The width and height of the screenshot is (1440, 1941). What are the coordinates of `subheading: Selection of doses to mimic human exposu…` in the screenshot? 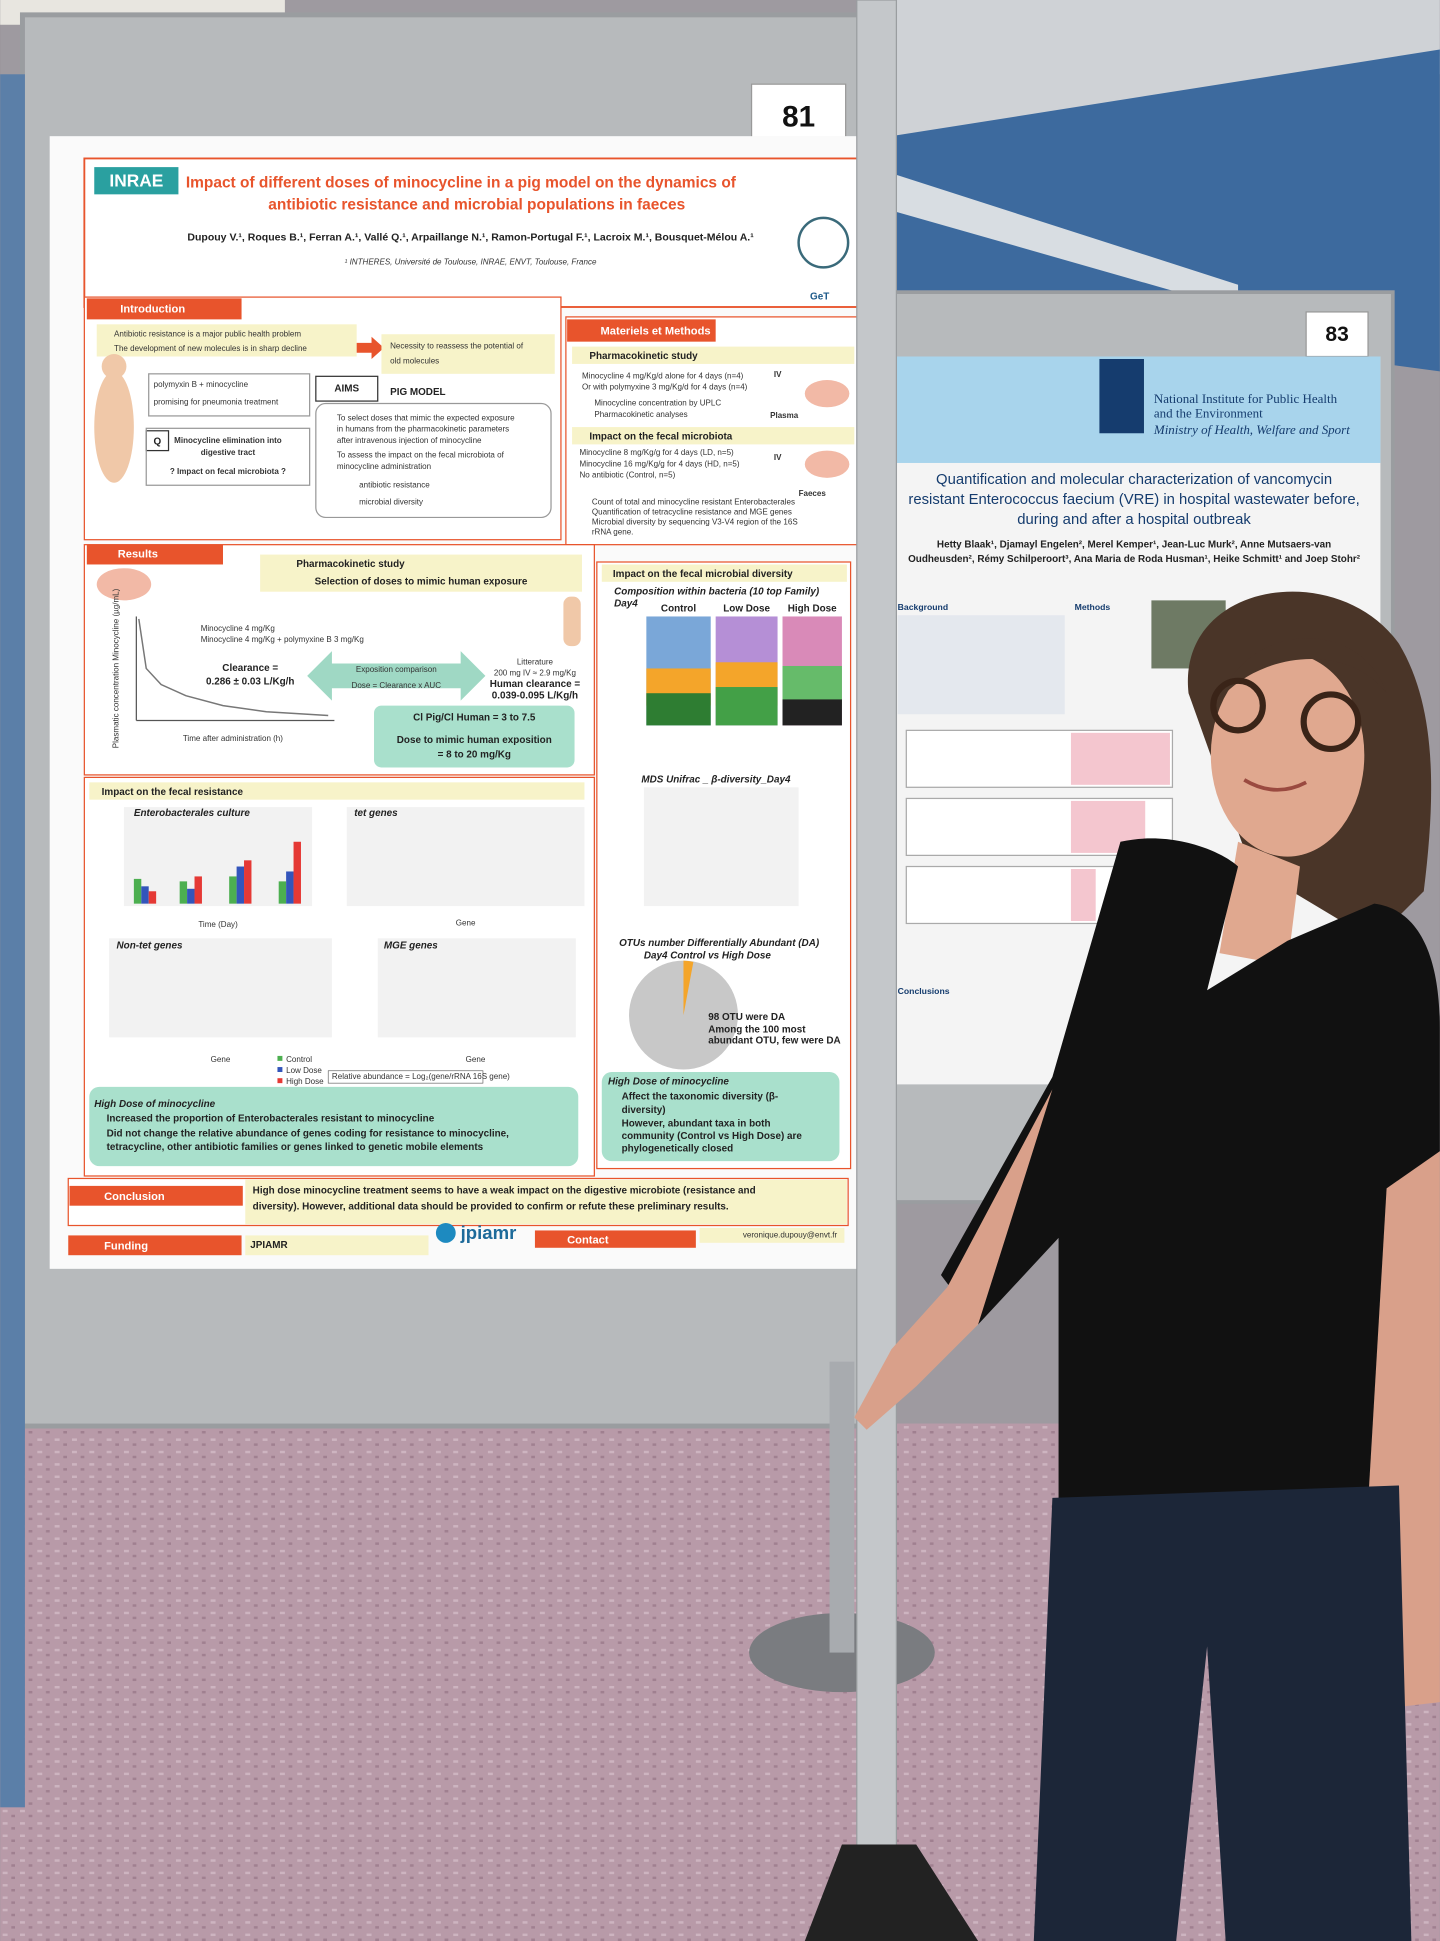 It's located at (421, 581).